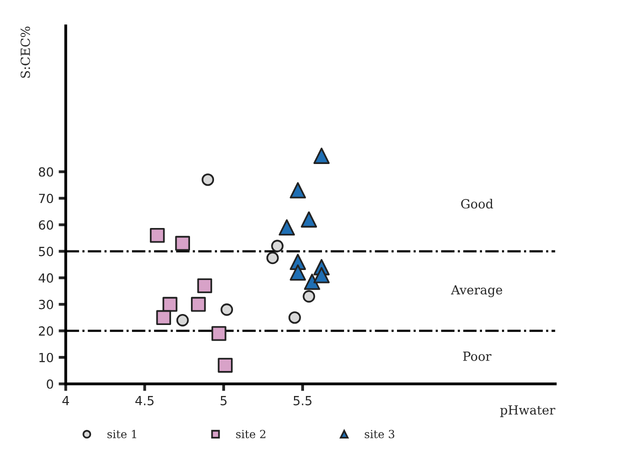 This screenshot has height=471, width=626. I want to click on x-tick-label: 5, so click(223, 401).